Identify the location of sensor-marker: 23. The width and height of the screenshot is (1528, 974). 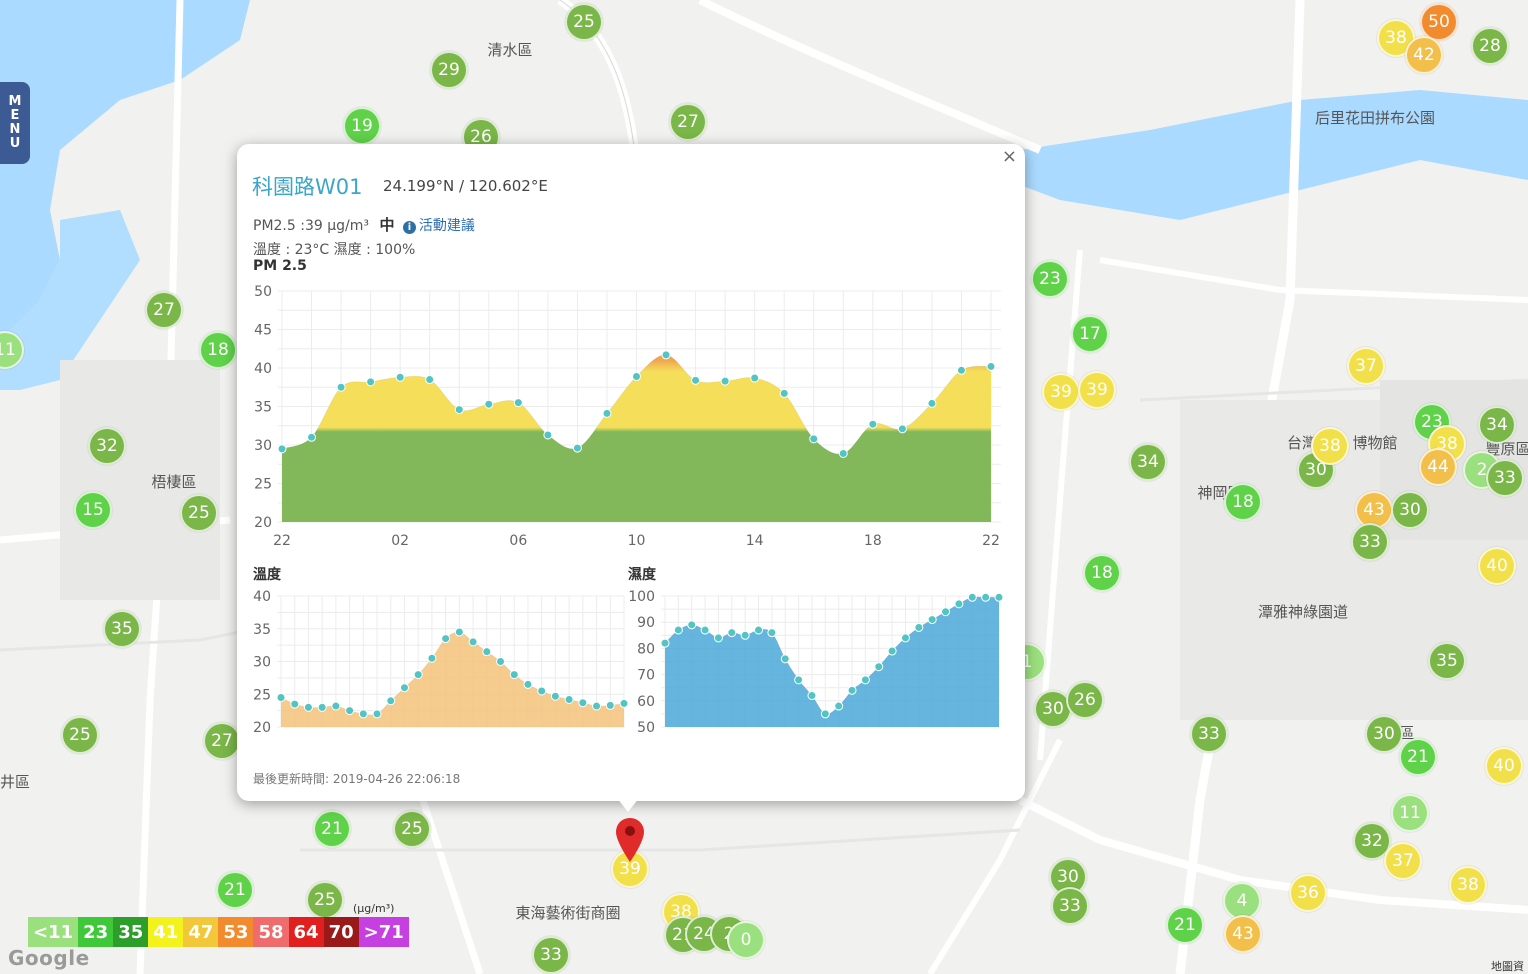
(1050, 279).